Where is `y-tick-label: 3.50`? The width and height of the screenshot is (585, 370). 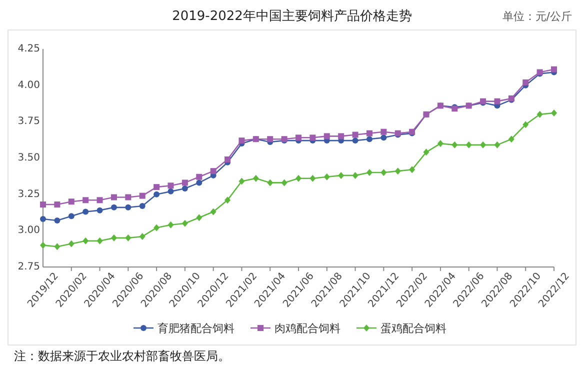 y-tick-label: 3.50 is located at coordinates (29, 158).